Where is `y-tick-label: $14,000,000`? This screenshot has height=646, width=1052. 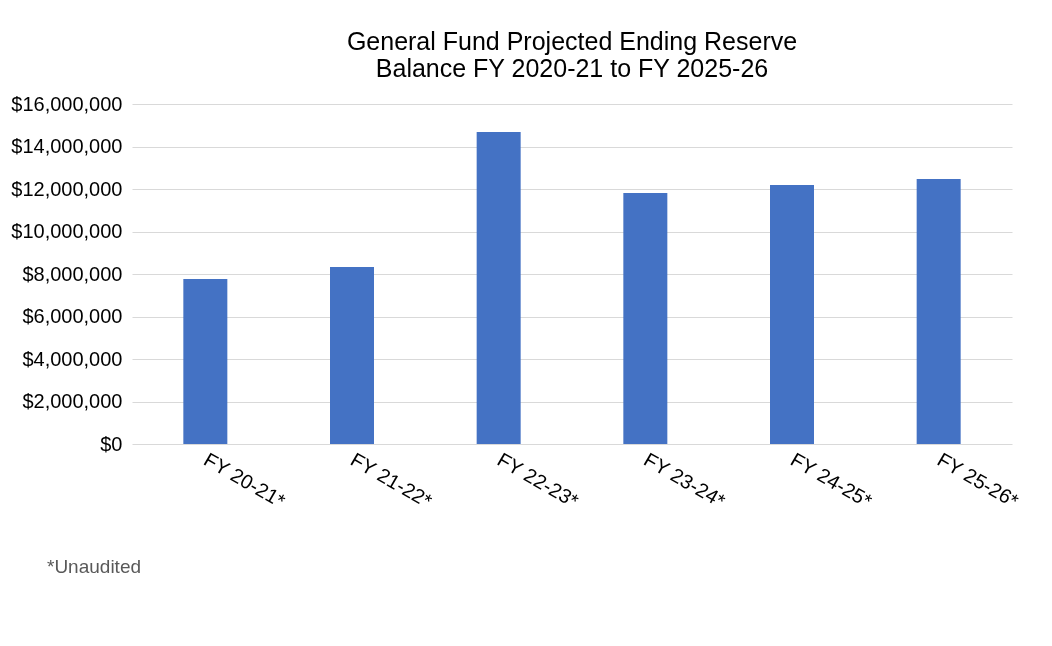
y-tick-label: $14,000,000 is located at coordinates (67, 146).